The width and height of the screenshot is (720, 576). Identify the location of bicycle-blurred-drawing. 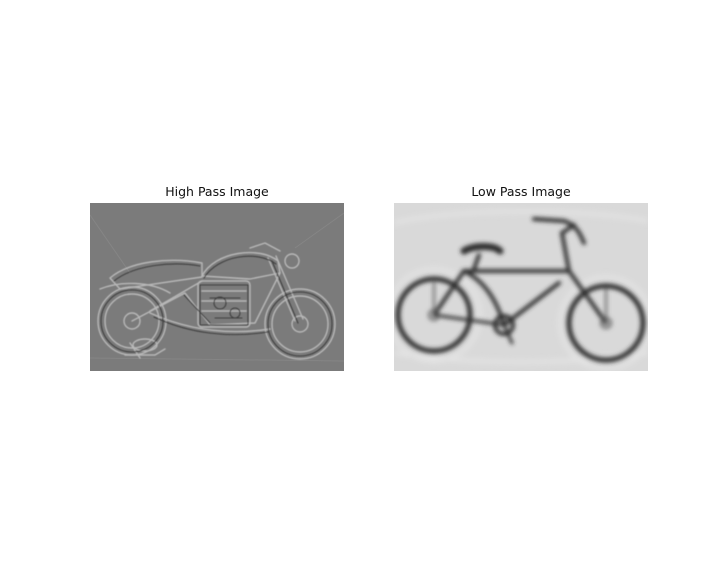
(521, 287).